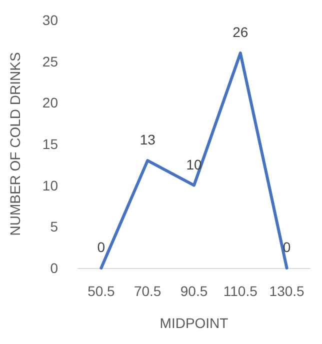 Image resolution: width=322 pixels, height=344 pixels. What do you see at coordinates (50, 144) in the screenshot?
I see `y-tick-label: 15` at bounding box center [50, 144].